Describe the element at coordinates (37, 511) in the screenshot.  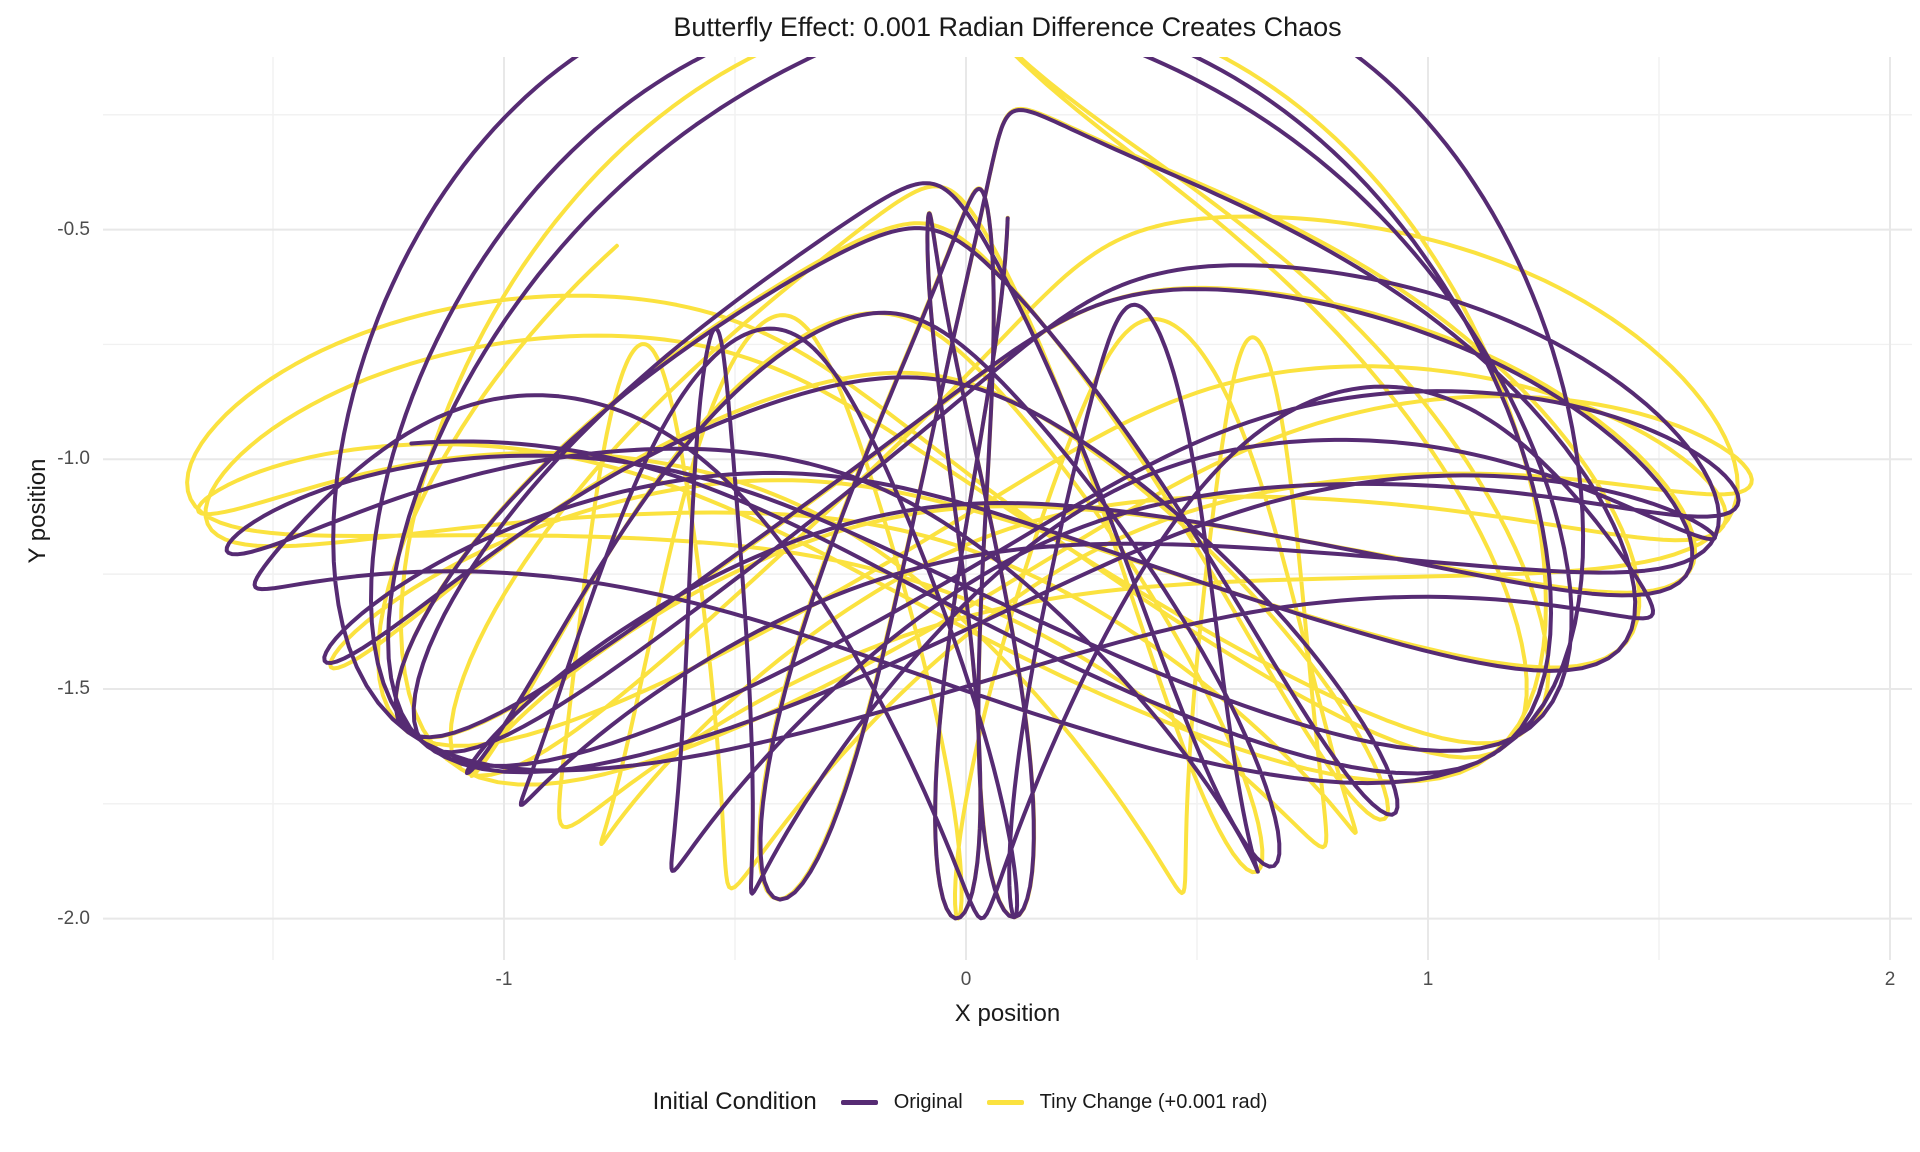
I see `y-axis-title: Y position` at that location.